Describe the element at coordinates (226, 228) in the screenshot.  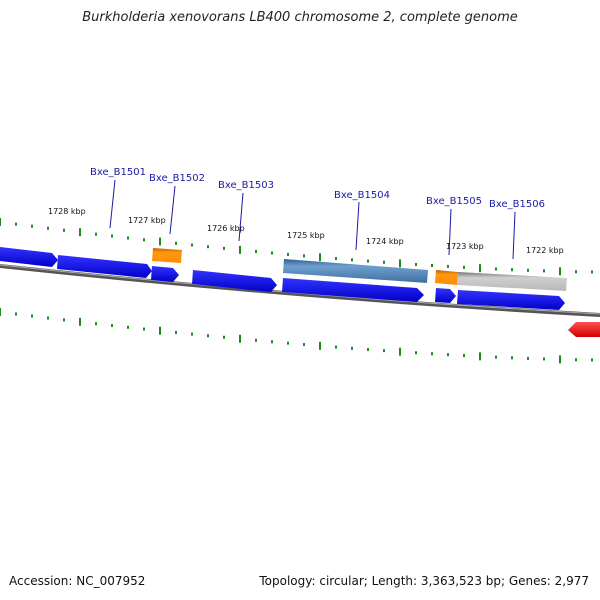
I see `scale-label: 1726 kbp` at that location.